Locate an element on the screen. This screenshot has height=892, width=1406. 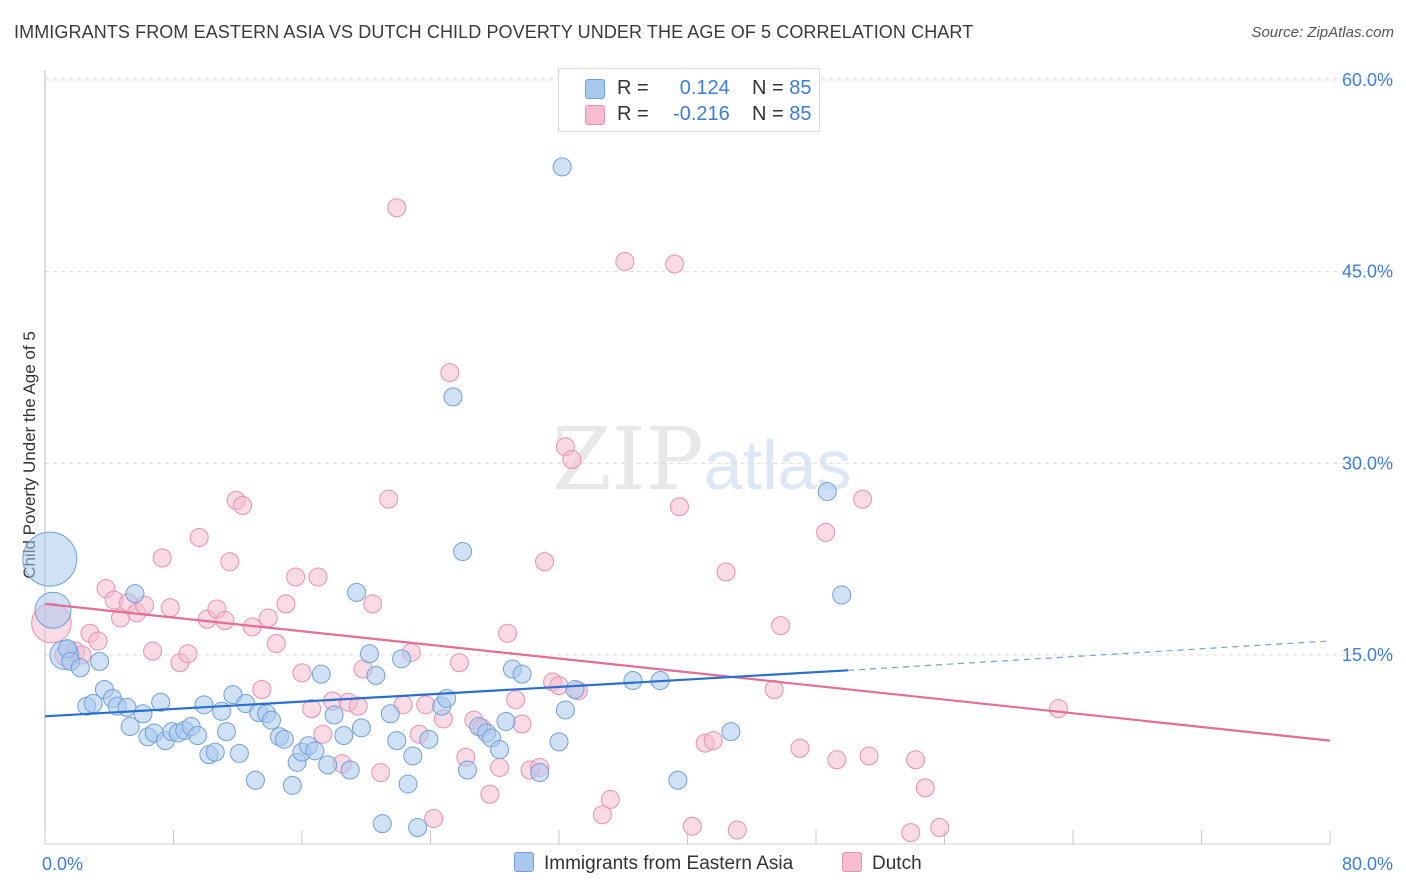
y-tick-label: 30.0% is located at coordinates (1367, 463).